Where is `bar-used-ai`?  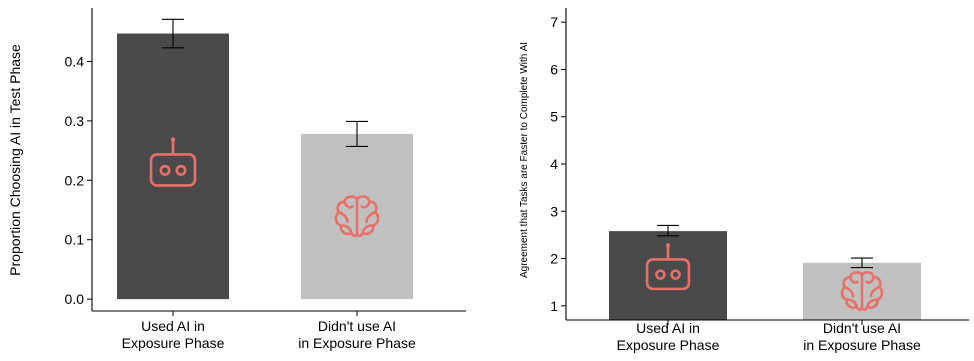 bar-used-ai is located at coordinates (173, 166).